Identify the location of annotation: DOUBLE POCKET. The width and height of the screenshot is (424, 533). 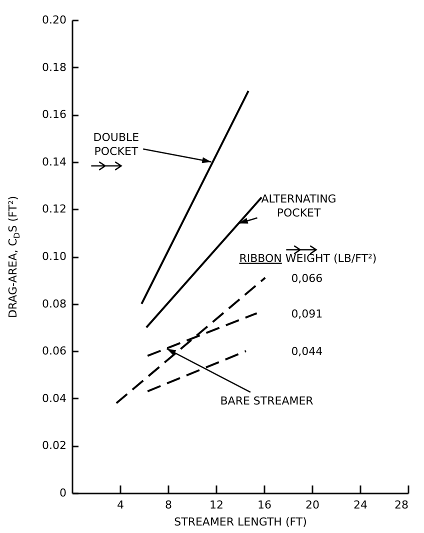
(116, 144).